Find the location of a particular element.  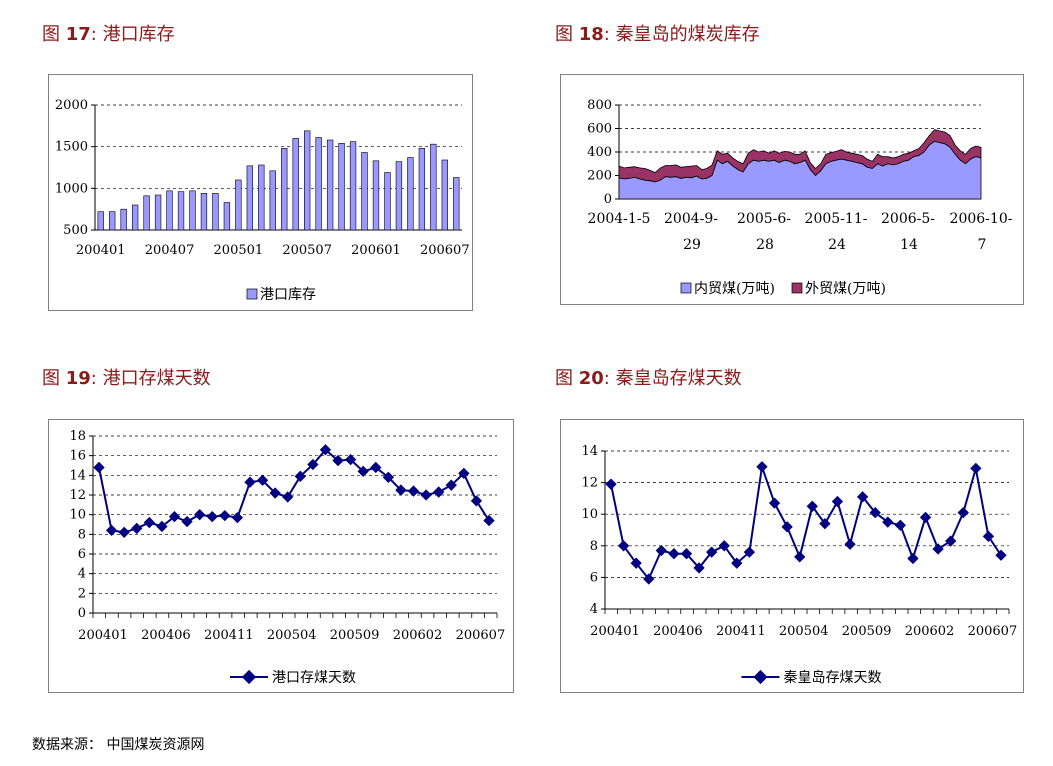

x-tick-label: 2005-11- is located at coordinates (836, 219).